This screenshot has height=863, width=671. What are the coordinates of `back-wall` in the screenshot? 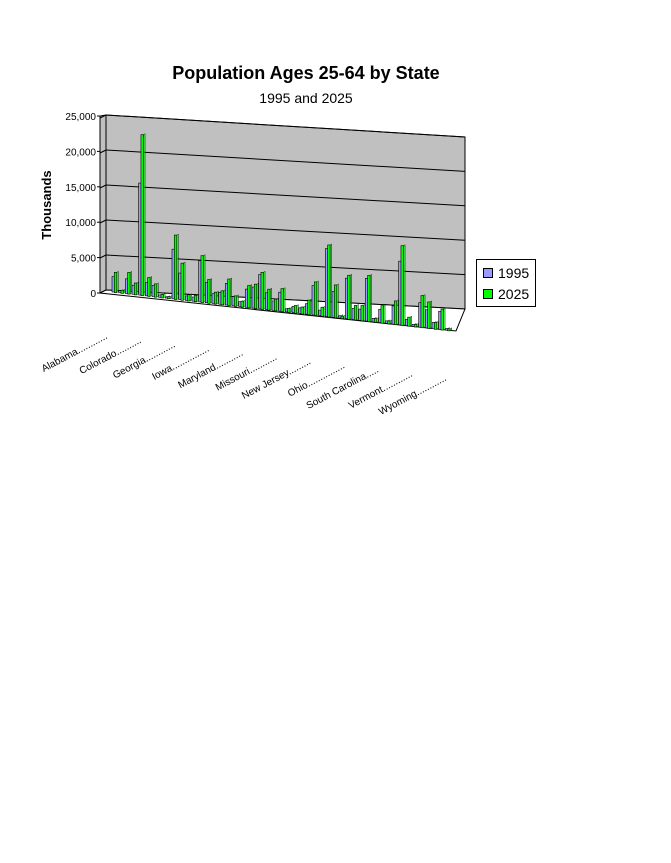 It's located at (285, 212).